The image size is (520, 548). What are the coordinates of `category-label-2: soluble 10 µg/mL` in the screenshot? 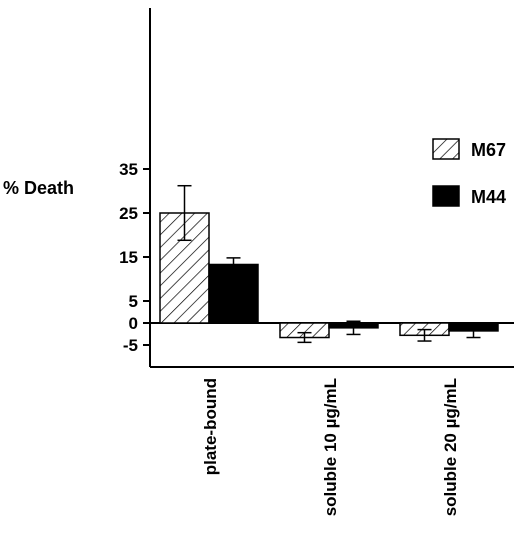 It's located at (330, 447).